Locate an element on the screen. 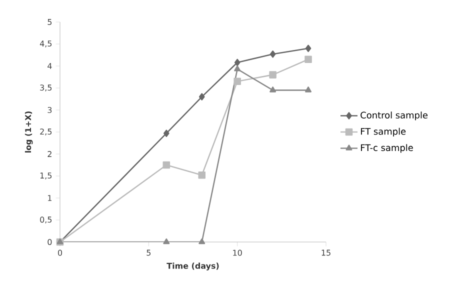 This screenshot has height=286, width=474. legend-label: Control sample is located at coordinates (394, 116).